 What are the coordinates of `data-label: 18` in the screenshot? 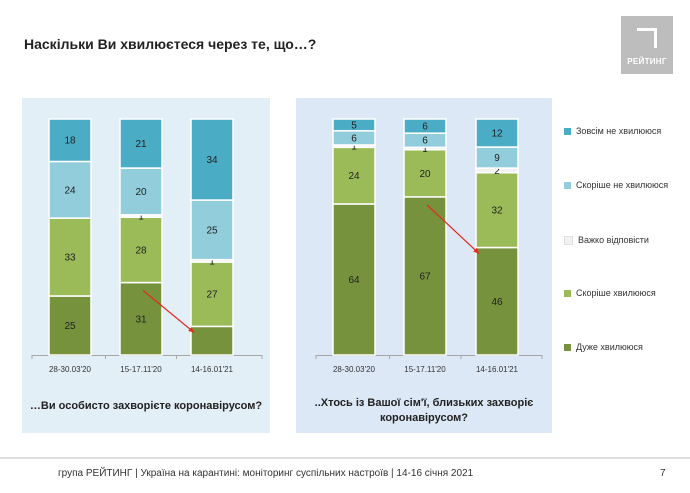 It's located at (70, 141).